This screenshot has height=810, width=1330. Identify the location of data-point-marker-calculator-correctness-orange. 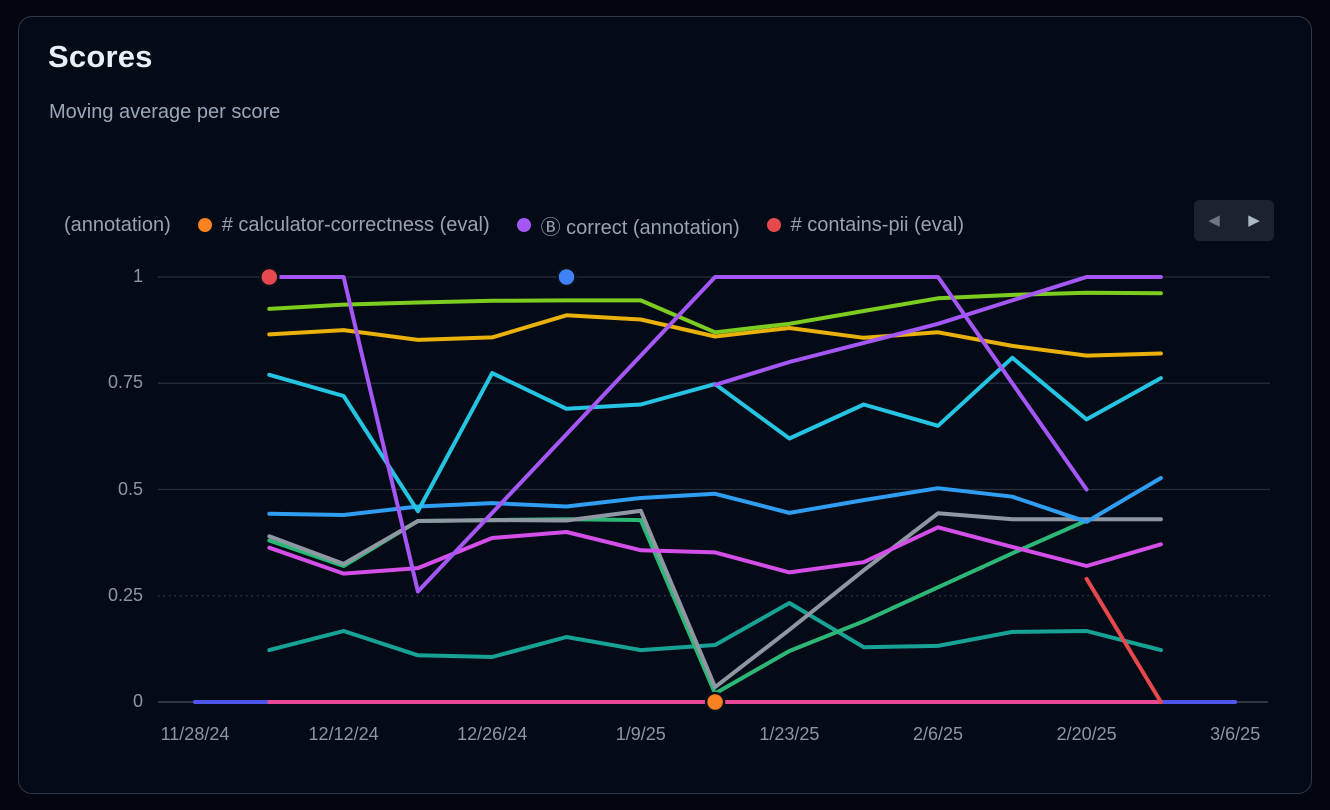
(715, 702).